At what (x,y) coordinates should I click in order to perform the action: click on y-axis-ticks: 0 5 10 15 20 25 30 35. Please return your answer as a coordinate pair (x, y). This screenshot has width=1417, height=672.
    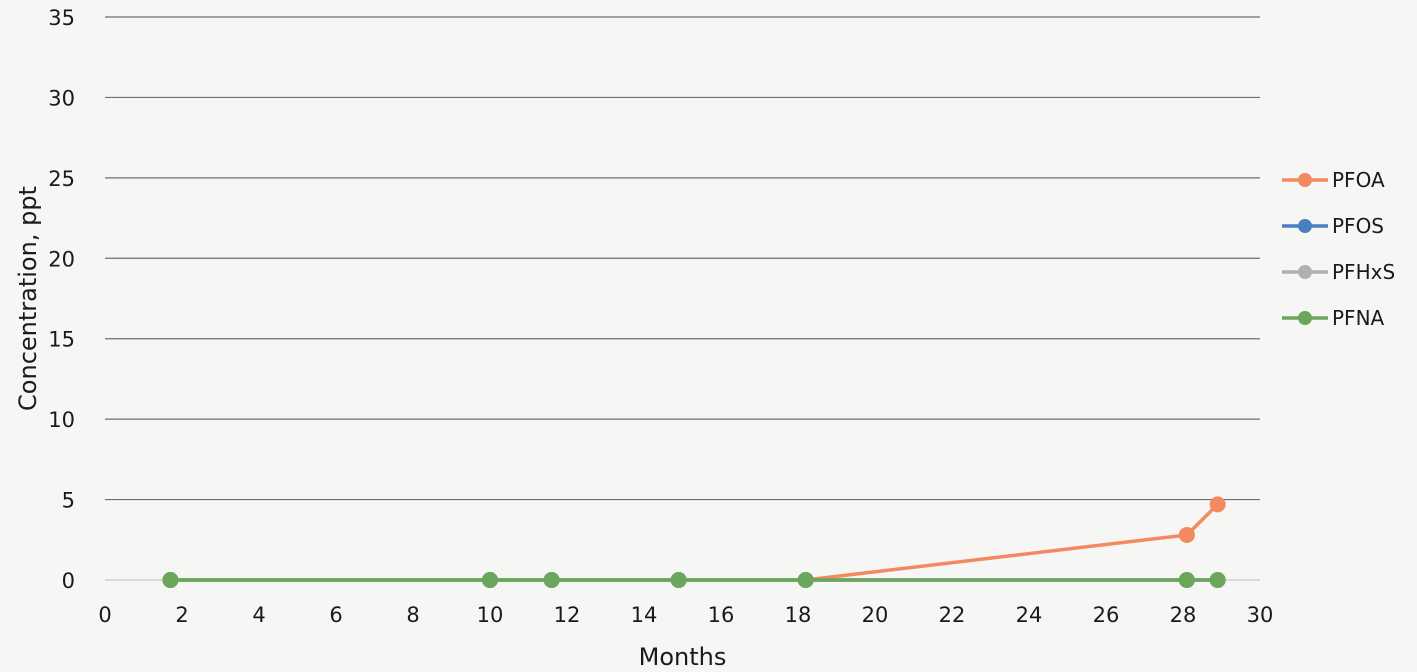
    Looking at the image, I should click on (61, 299).